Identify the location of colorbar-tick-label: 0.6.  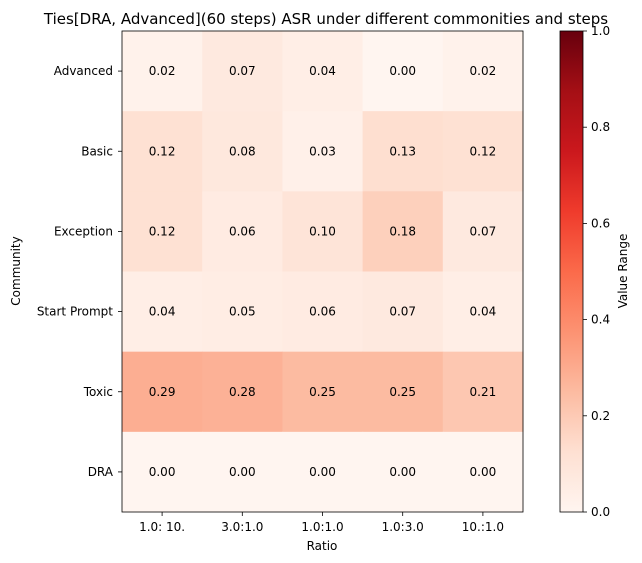
(600, 223).